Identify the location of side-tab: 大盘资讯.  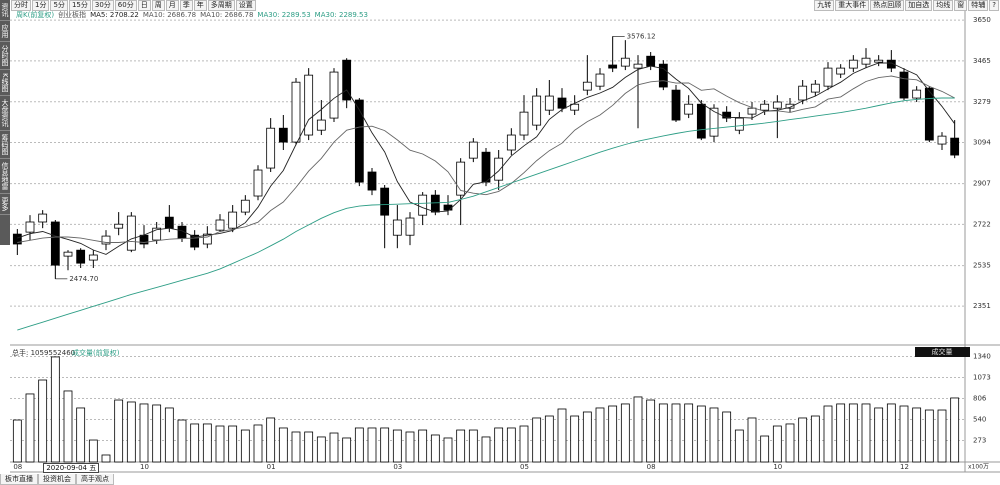
(5, 113).